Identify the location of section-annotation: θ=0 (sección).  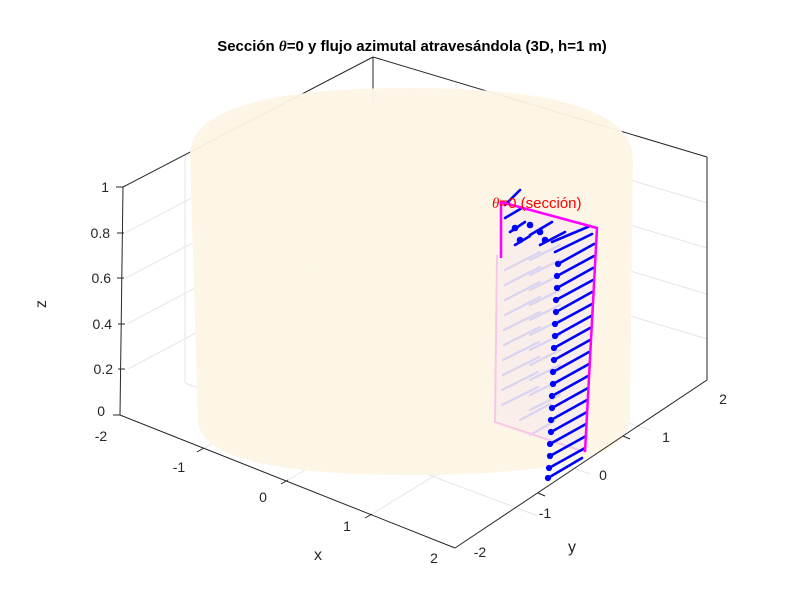
(537, 203).